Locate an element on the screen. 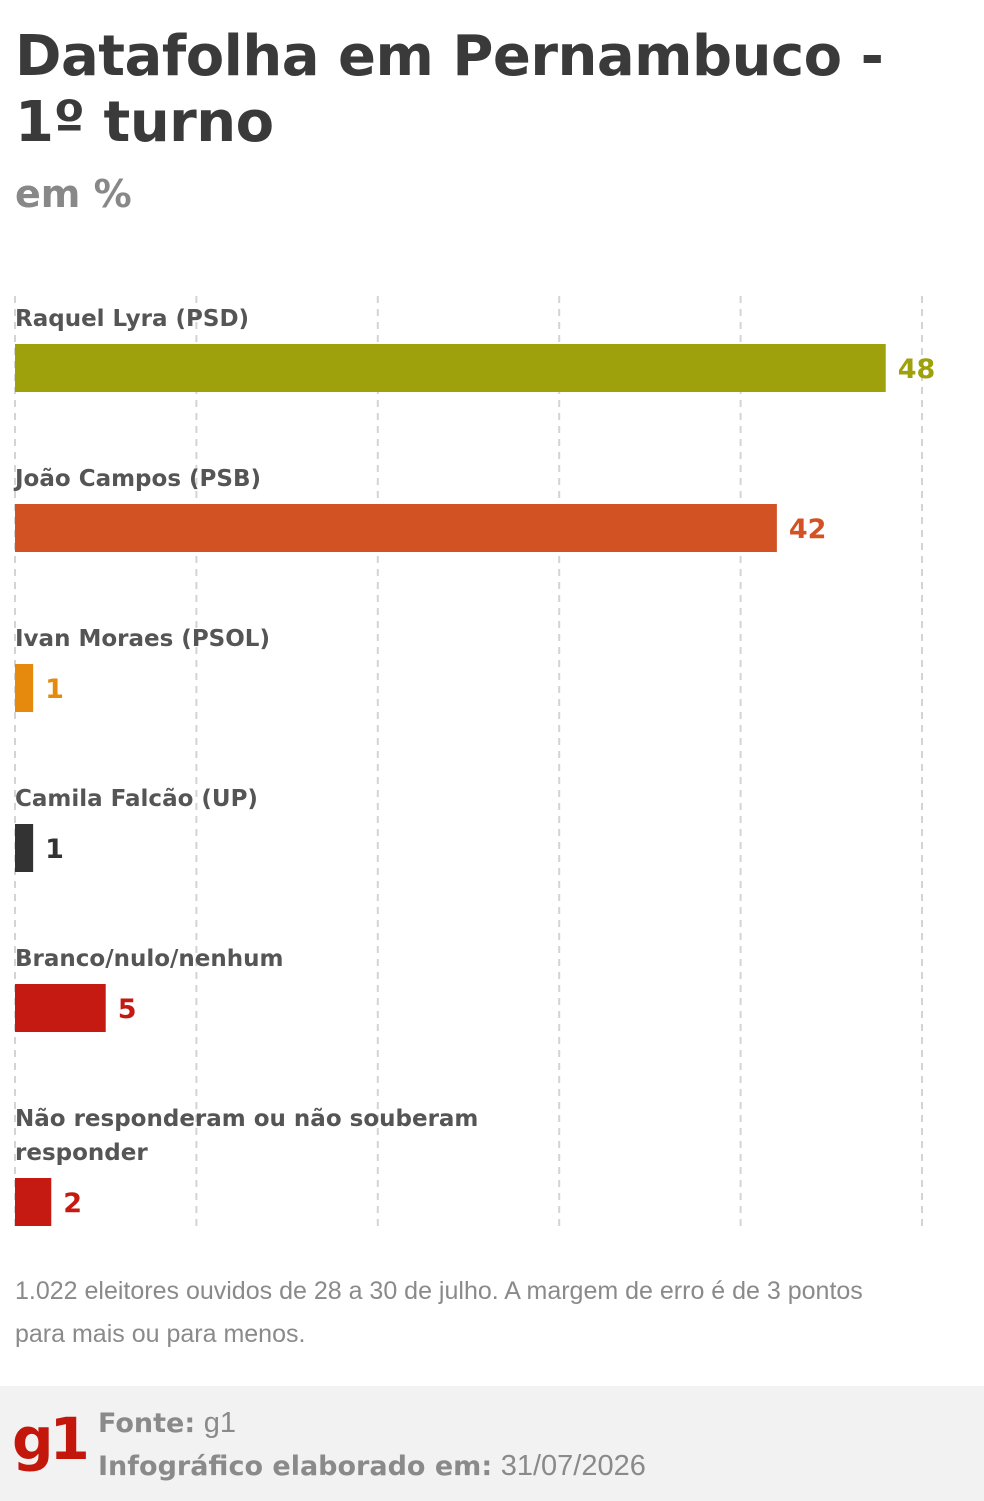 The width and height of the screenshot is (984, 1501). category-label: Ivan Moraes (PSOL) is located at coordinates (142, 639).